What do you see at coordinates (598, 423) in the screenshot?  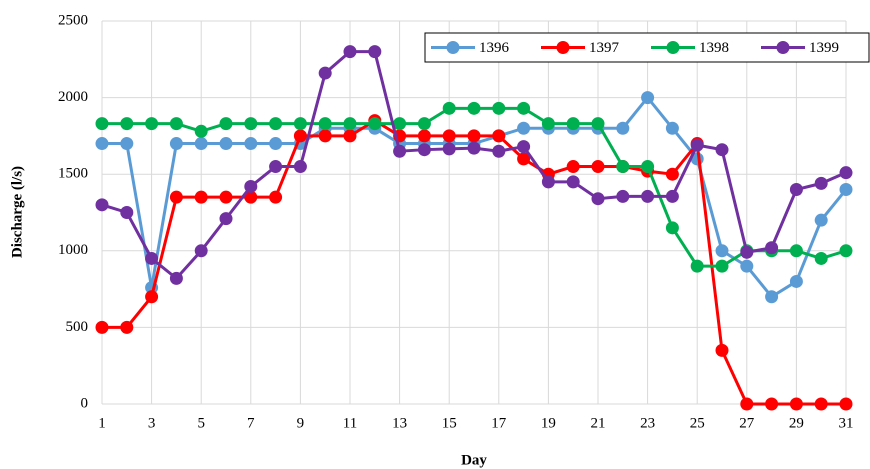 I see `x-tick-label: 21` at bounding box center [598, 423].